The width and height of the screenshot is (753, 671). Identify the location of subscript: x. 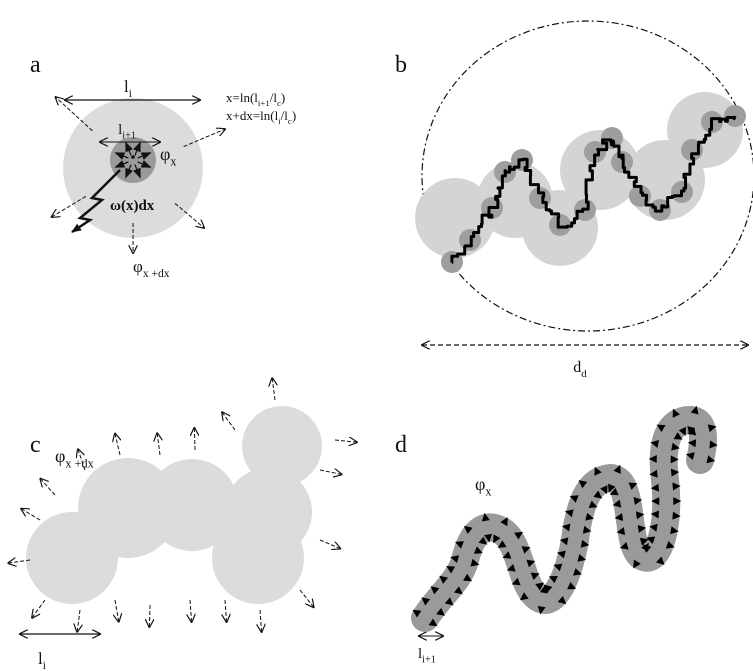
(488, 491).